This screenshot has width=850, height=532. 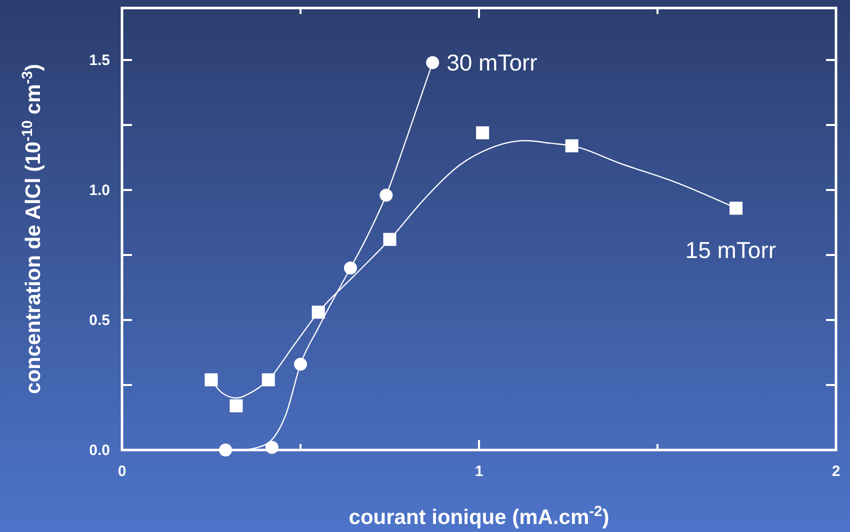 What do you see at coordinates (99, 450) in the screenshot?
I see `y-tick-label: 0.0` at bounding box center [99, 450].